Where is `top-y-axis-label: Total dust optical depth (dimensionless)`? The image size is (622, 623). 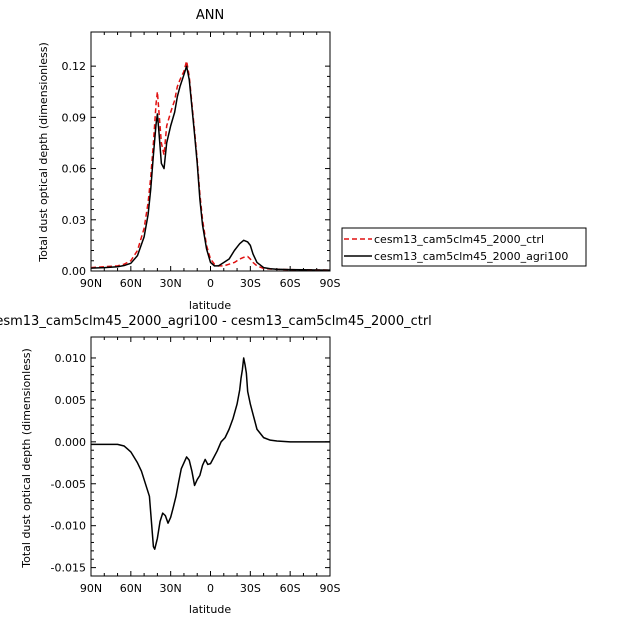 top-y-axis-label: Total dust optical depth (dimensionless) is located at coordinates (43, 152).